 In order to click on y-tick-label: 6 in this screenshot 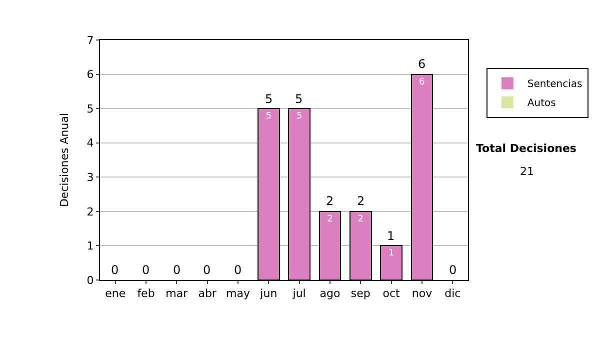, I will do `click(90, 75)`.